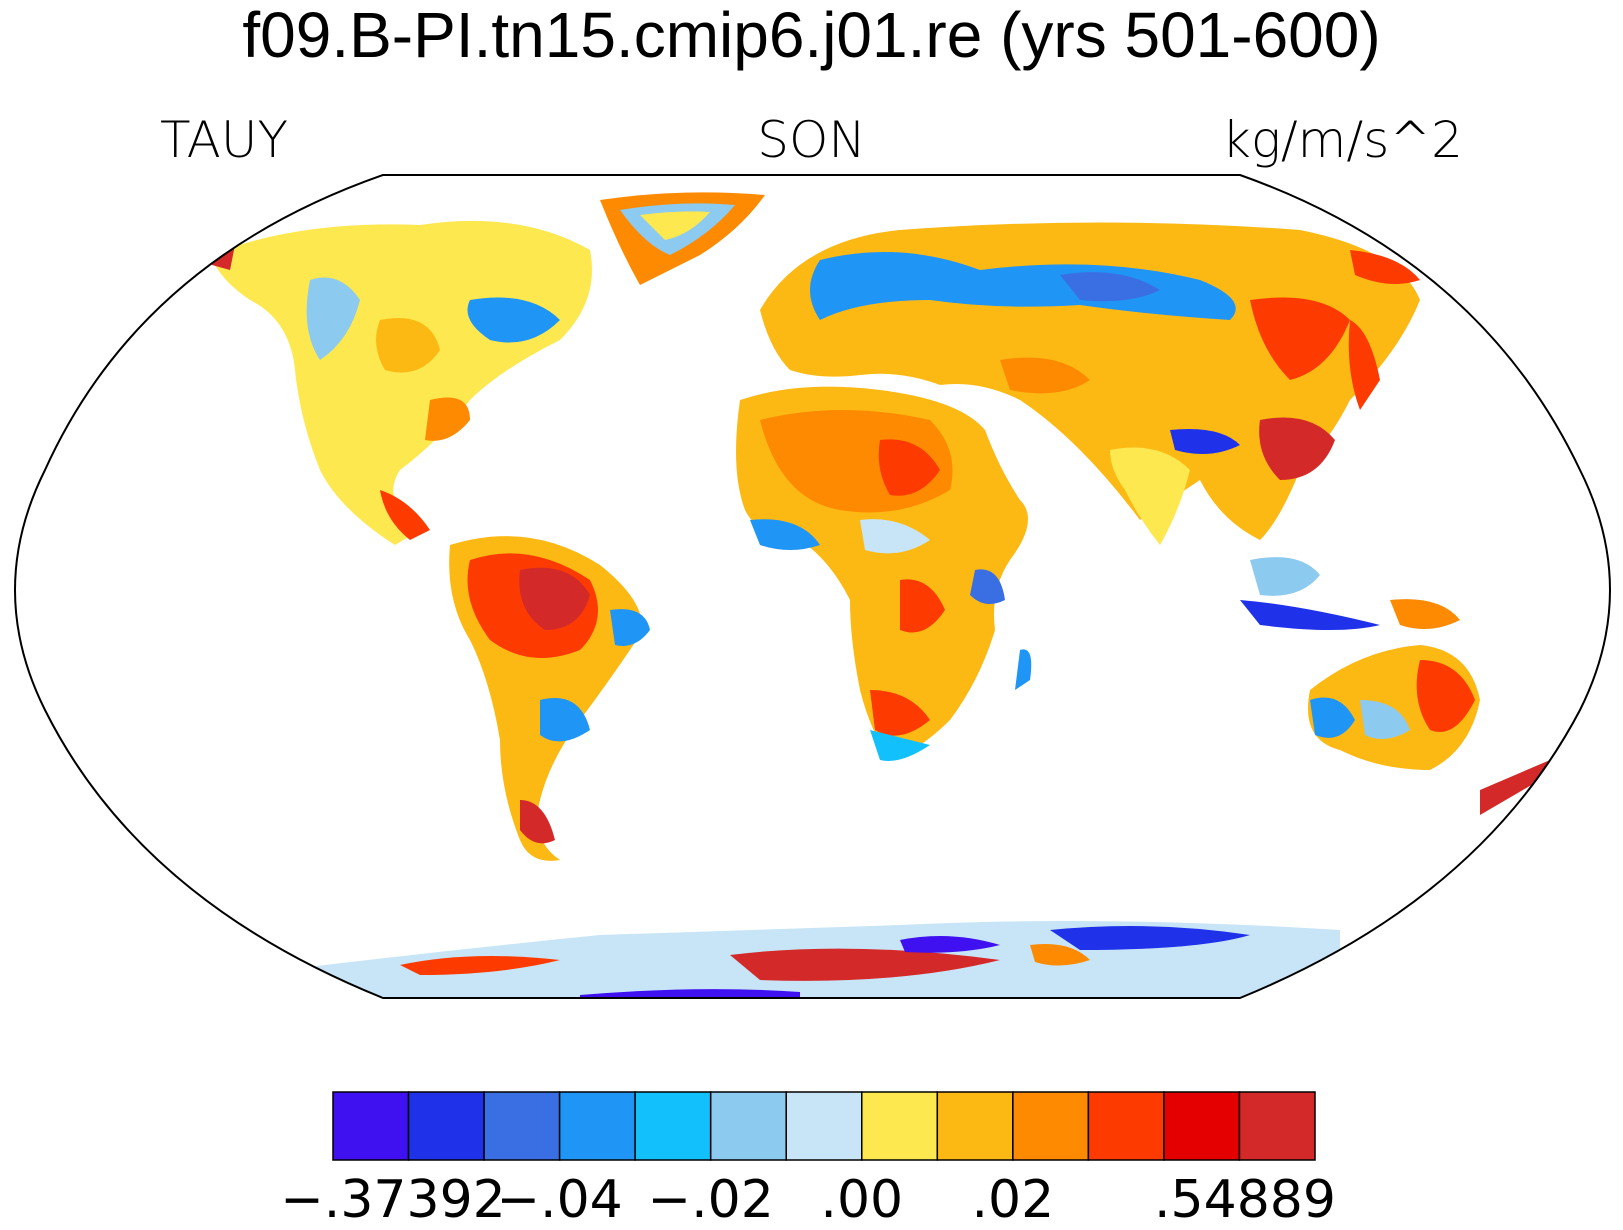  Describe the element at coordinates (682, 238) in the screenshot. I see `greenland-region` at that location.